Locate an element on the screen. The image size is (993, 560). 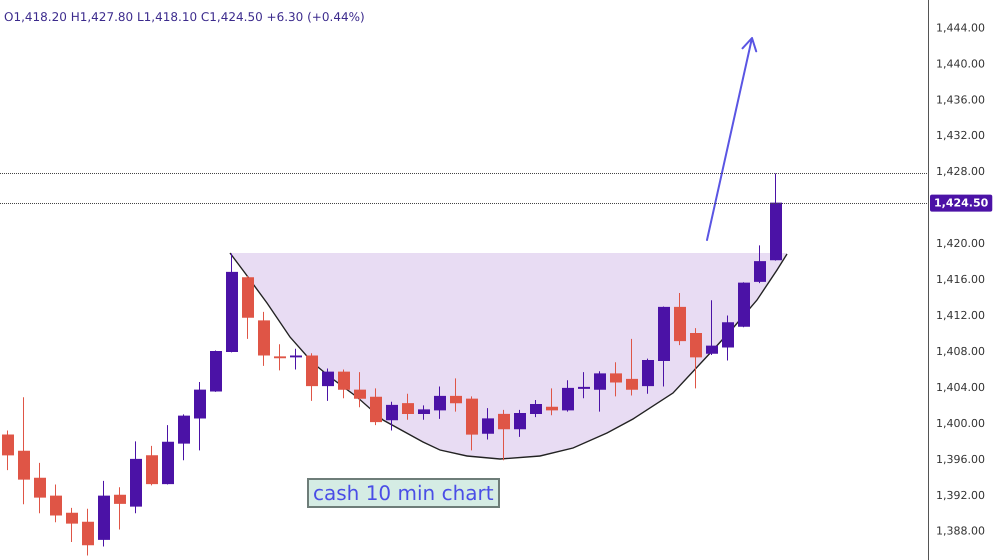
y-tick-label: 1,440.00 is located at coordinates (960, 63).